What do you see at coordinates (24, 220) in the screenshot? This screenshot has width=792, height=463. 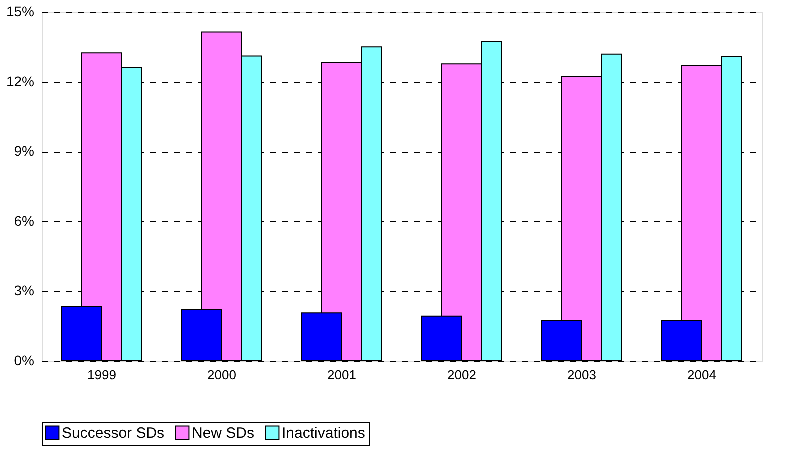 I see `y-tick-label: 6%` at bounding box center [24, 220].